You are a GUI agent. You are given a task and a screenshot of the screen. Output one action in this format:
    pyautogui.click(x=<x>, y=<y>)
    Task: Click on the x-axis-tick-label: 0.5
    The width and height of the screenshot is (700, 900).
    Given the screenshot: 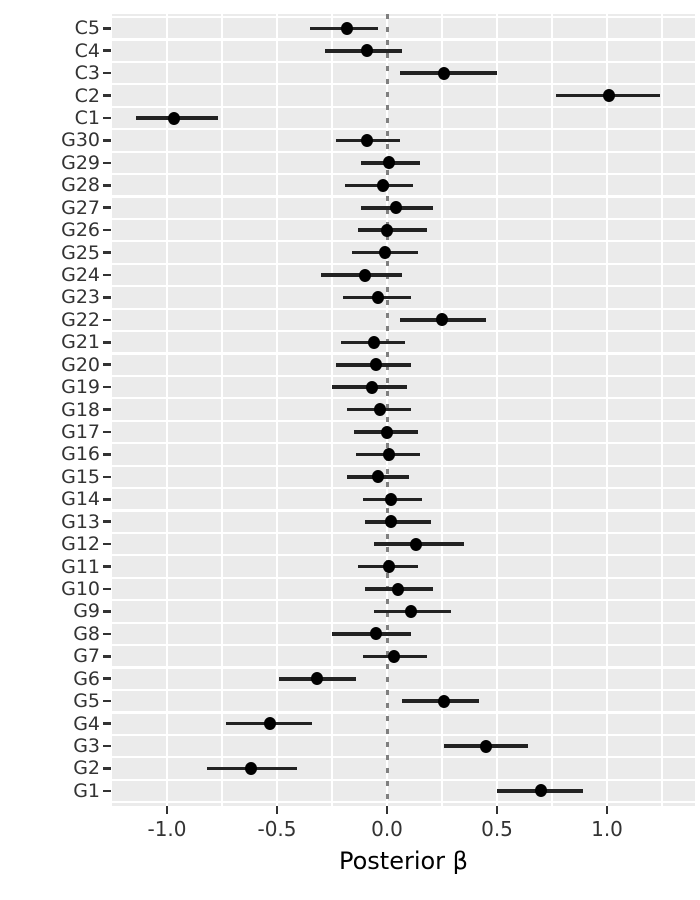 What is the action you would take?
    pyautogui.click(x=497, y=829)
    